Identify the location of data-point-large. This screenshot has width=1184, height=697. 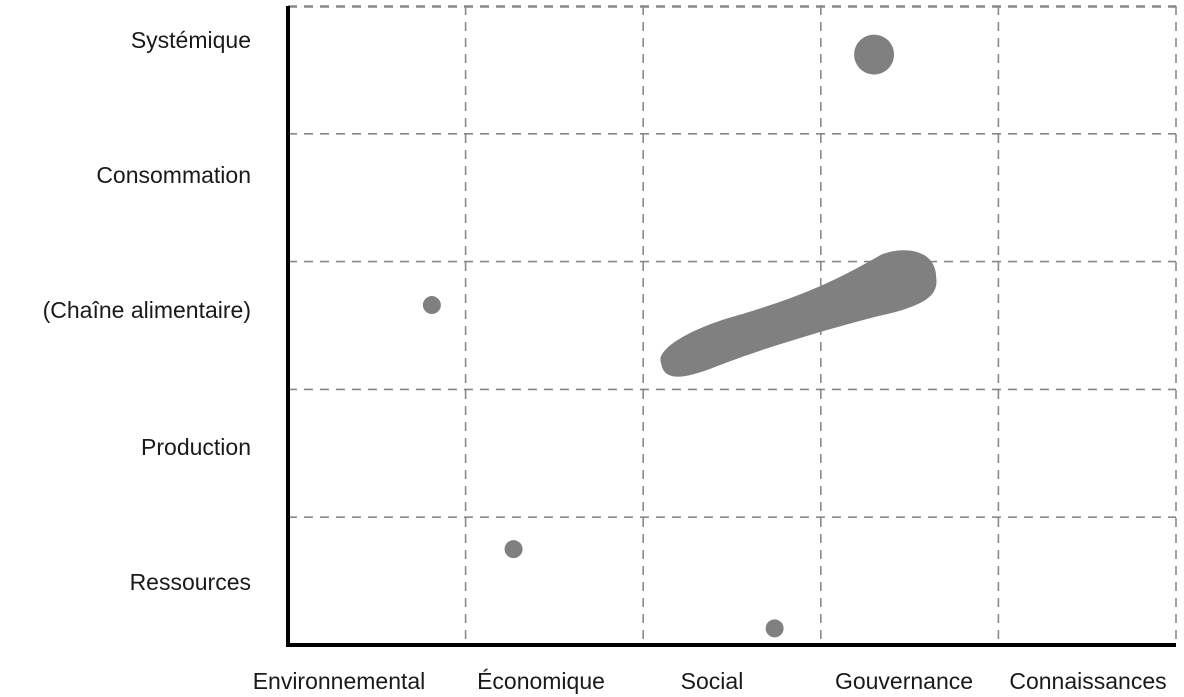
(874, 54).